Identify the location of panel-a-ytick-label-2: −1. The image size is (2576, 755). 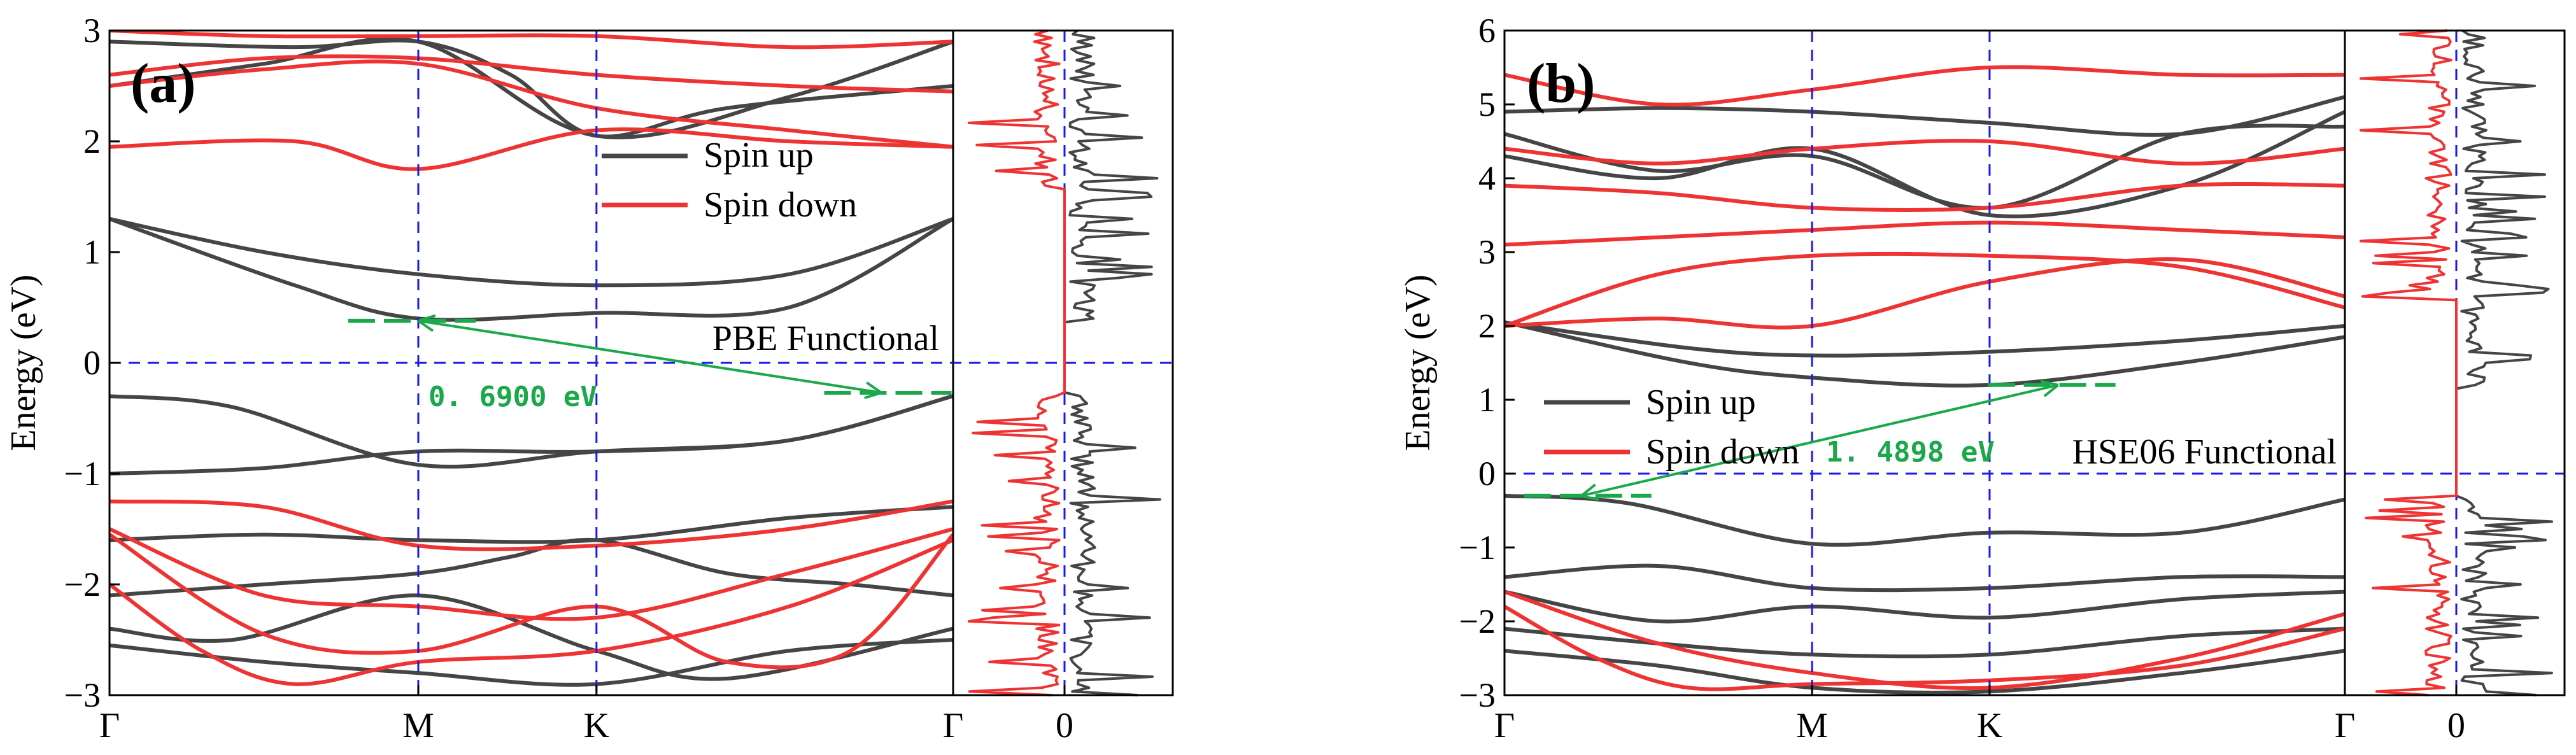
(82, 474).